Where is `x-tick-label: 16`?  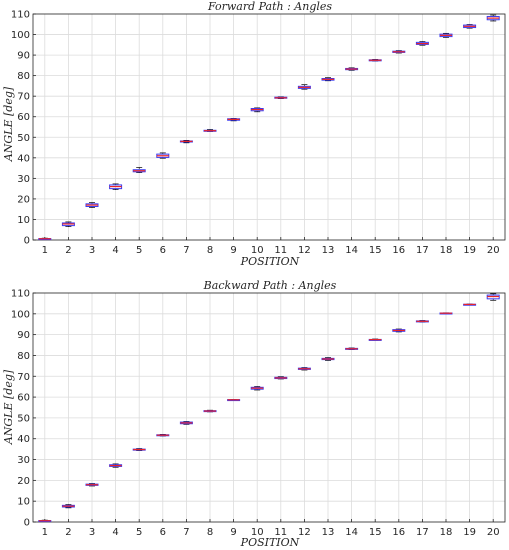
x-tick-label: 16 is located at coordinates (398, 532).